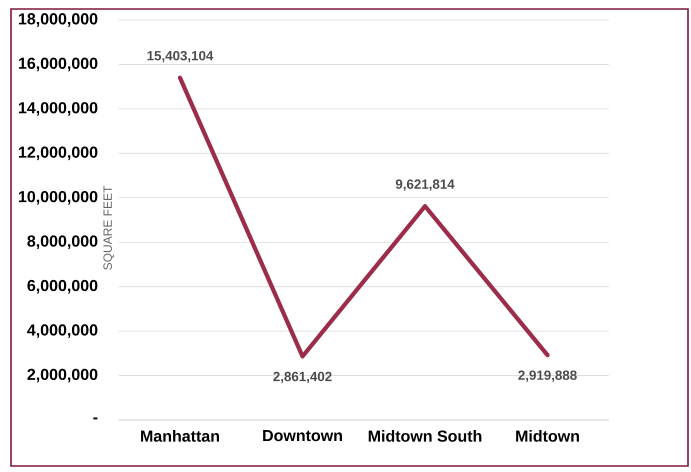 The height and width of the screenshot is (472, 691). What do you see at coordinates (62, 375) in the screenshot?
I see `y-tick-label: 2,000,000` at bounding box center [62, 375].